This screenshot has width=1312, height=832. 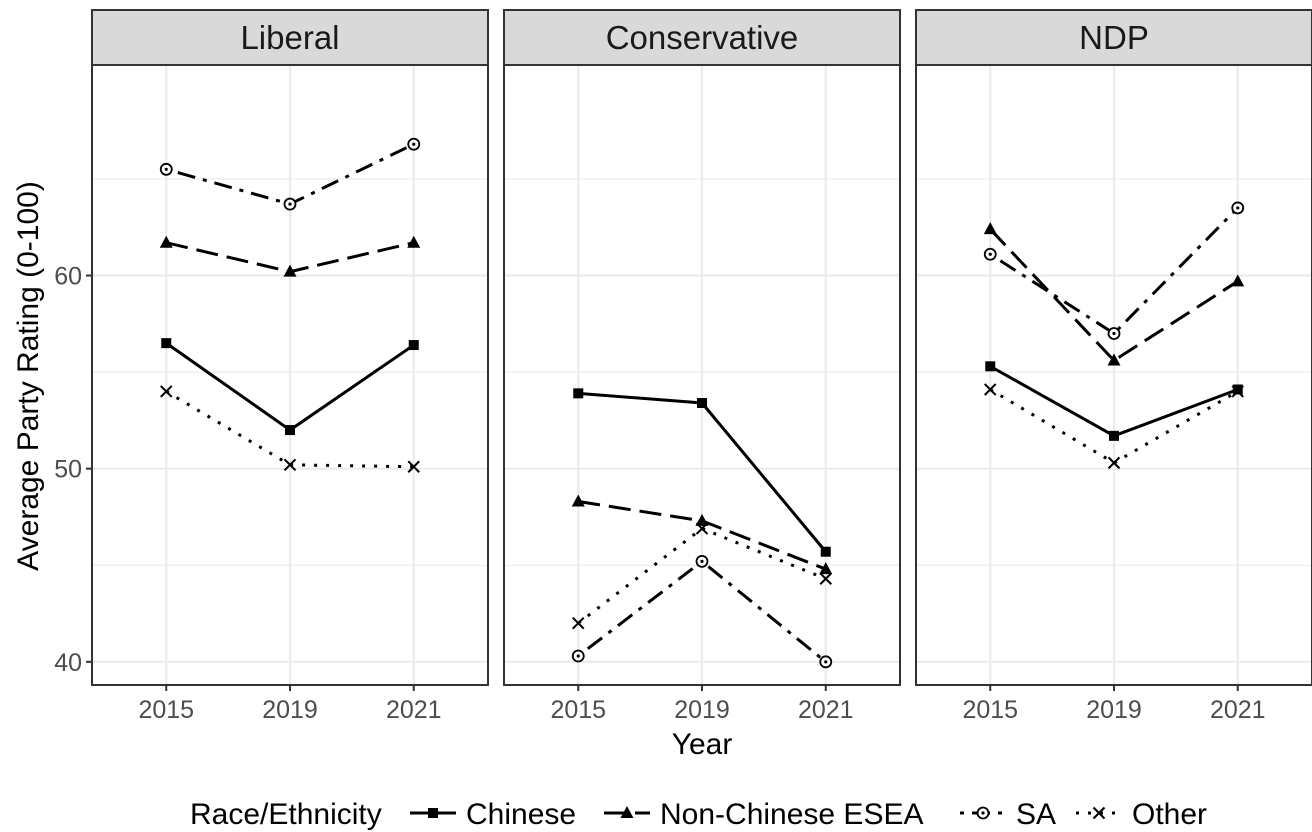 What do you see at coordinates (1169, 814) in the screenshot?
I see `legend-label-other: Other` at bounding box center [1169, 814].